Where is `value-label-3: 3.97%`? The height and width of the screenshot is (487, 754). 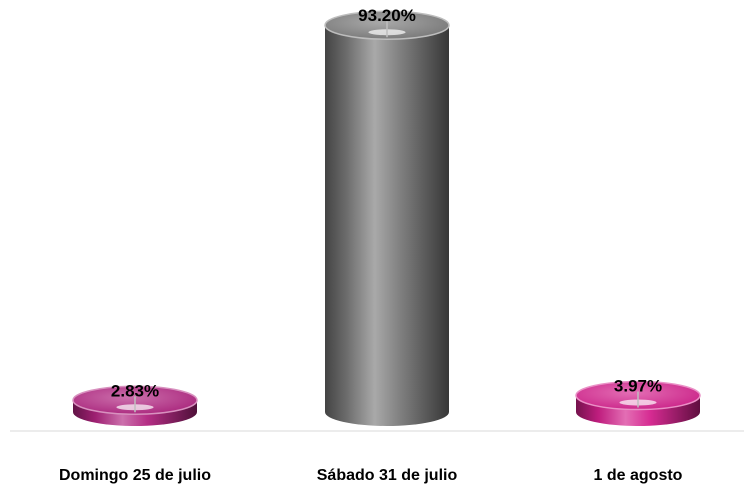
value-label-3: 3.97% is located at coordinates (638, 386).